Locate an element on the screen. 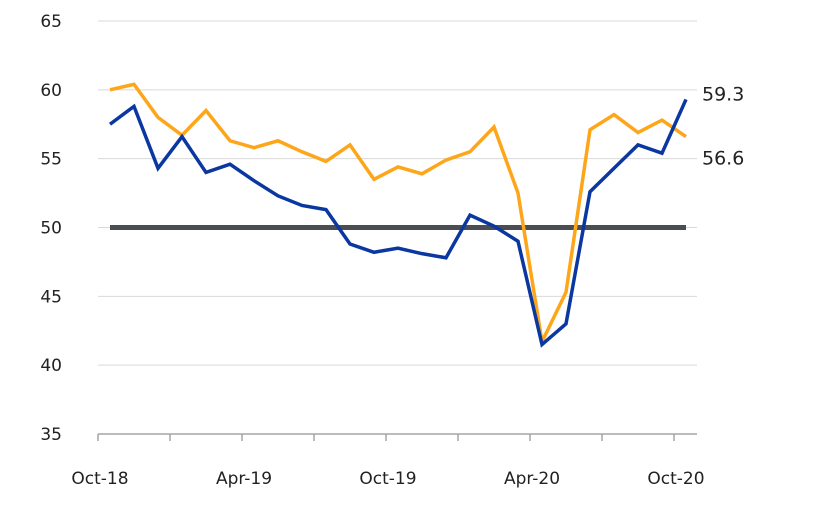  x-tick-label: Apr-20 is located at coordinates (532, 479).